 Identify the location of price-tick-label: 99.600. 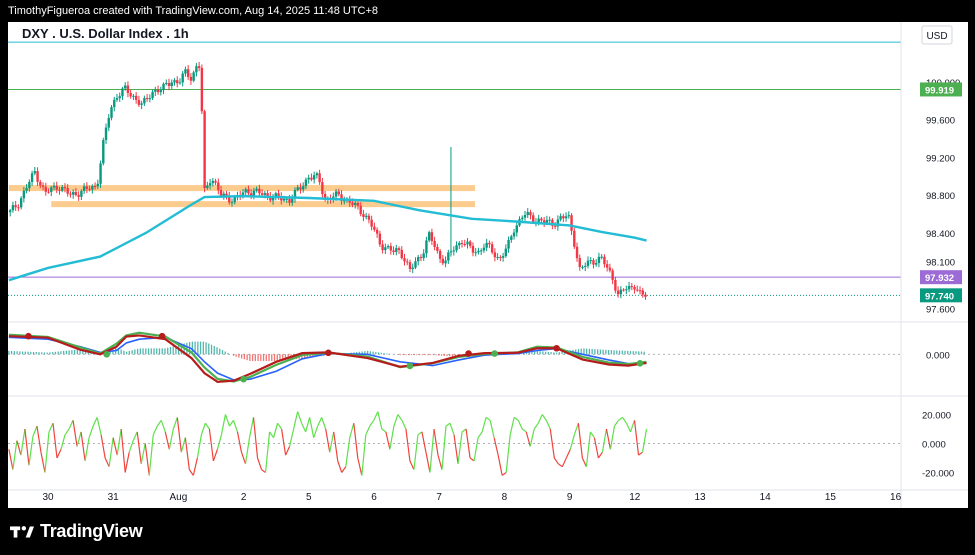
(940, 121).